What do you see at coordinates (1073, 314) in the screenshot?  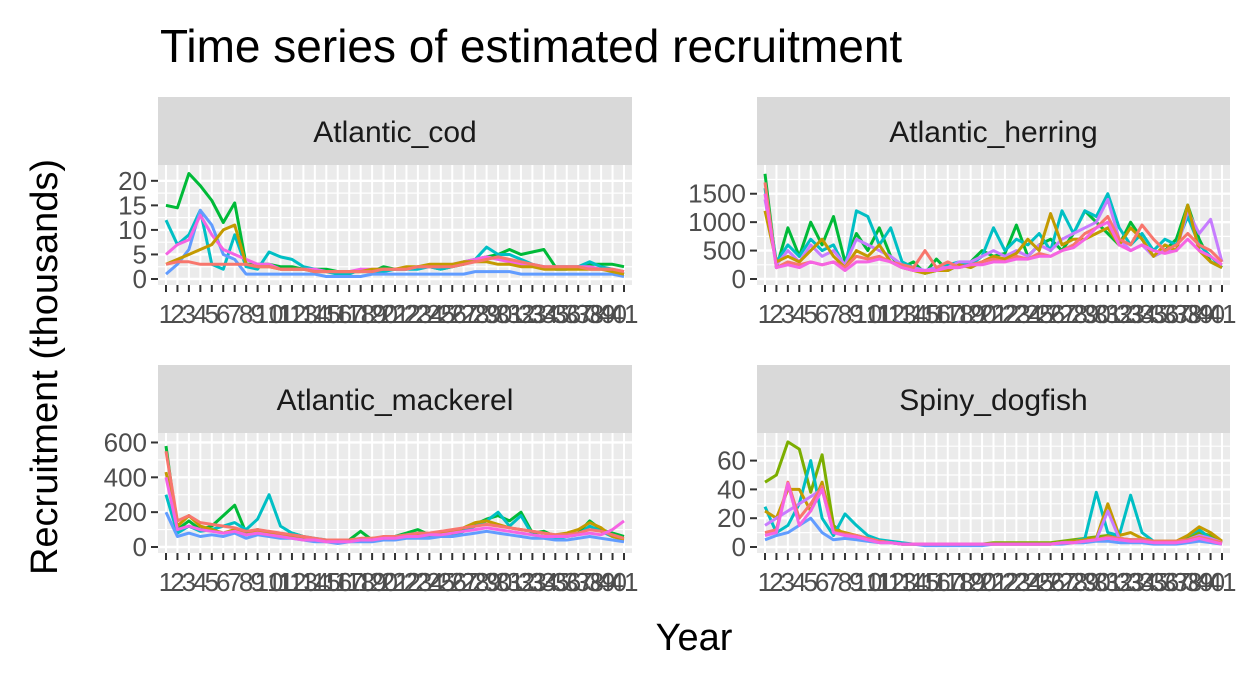 I see `x-tick-label: 28` at bounding box center [1073, 314].